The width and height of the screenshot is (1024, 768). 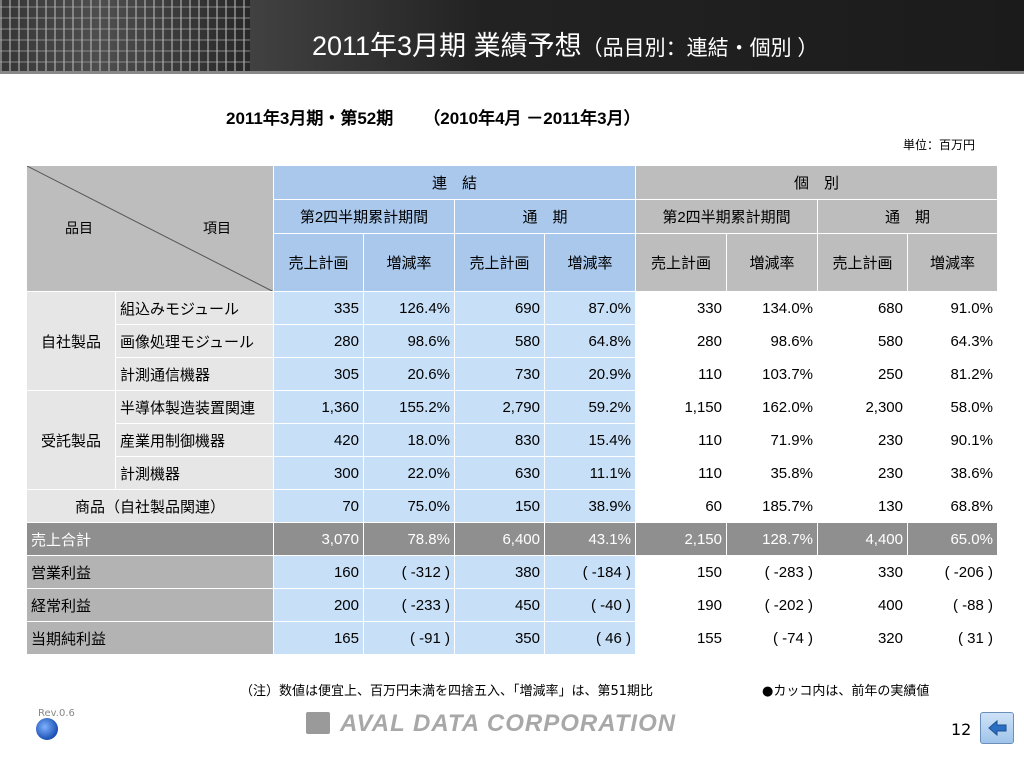 I want to click on total-cell: 128.7%, so click(x=772, y=539).